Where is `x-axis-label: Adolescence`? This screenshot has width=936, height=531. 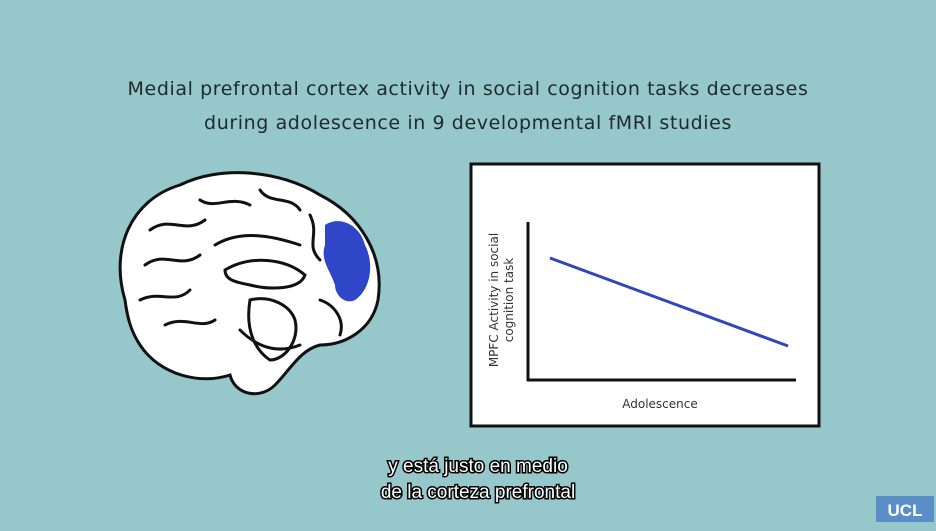 x-axis-label: Adolescence is located at coordinates (660, 404).